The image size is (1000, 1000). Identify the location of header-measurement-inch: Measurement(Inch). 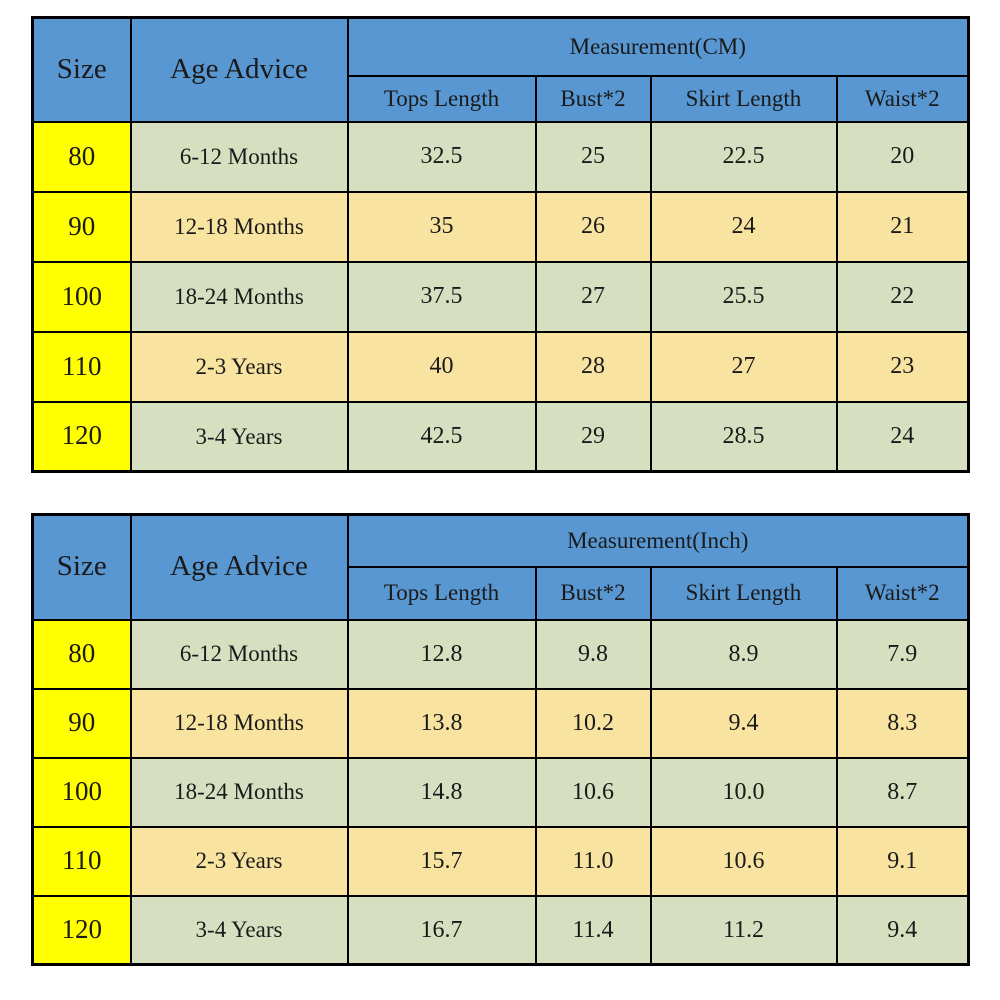
(658, 540).